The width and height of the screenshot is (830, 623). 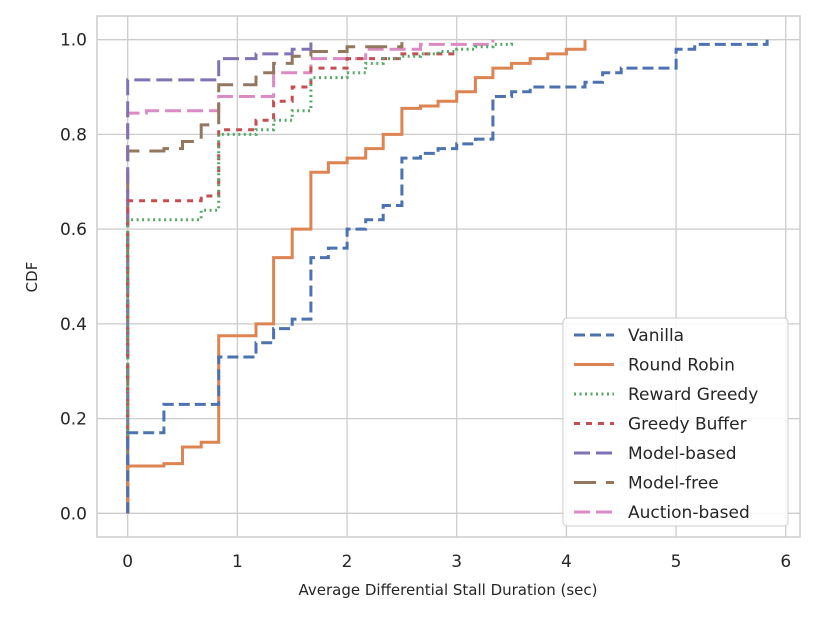 What do you see at coordinates (689, 513) in the screenshot?
I see `legend-label: Auction-based` at bounding box center [689, 513].